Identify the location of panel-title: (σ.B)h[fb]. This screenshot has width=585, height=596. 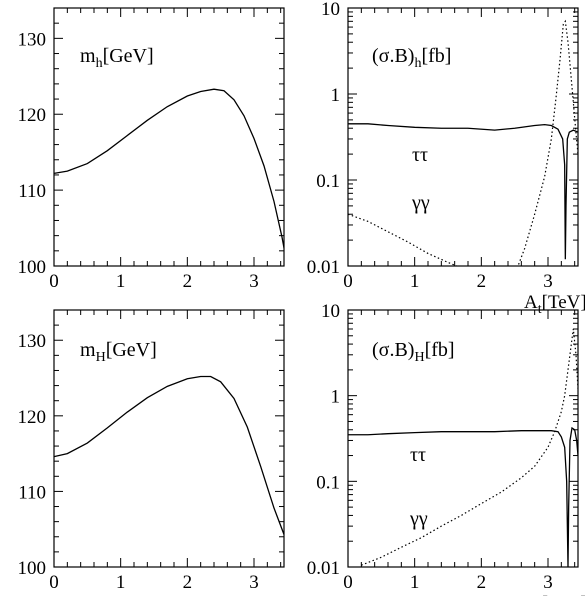
(411, 58).